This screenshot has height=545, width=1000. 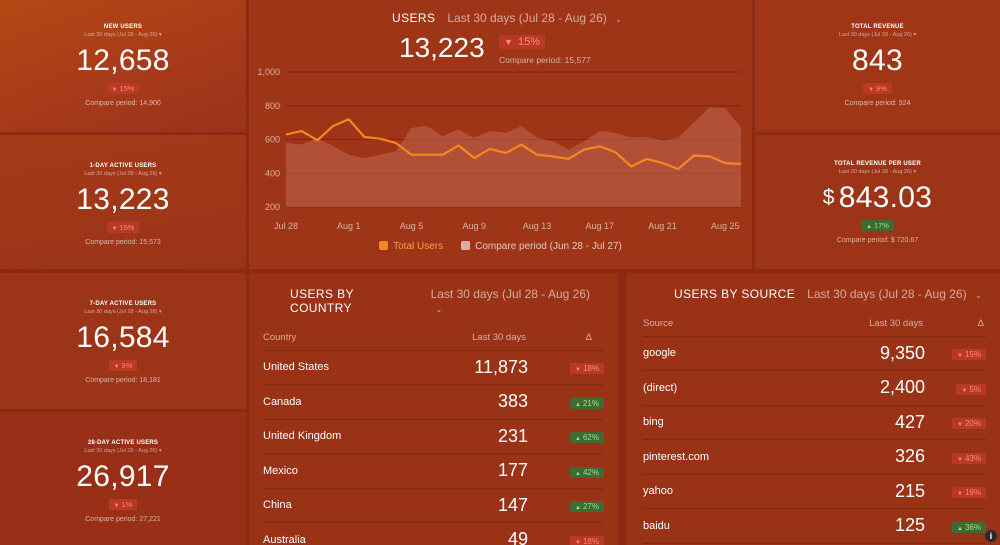 What do you see at coordinates (123, 443) in the screenshot?
I see `kpi-title: 28-DAY ACTIVE USERS` at bounding box center [123, 443].